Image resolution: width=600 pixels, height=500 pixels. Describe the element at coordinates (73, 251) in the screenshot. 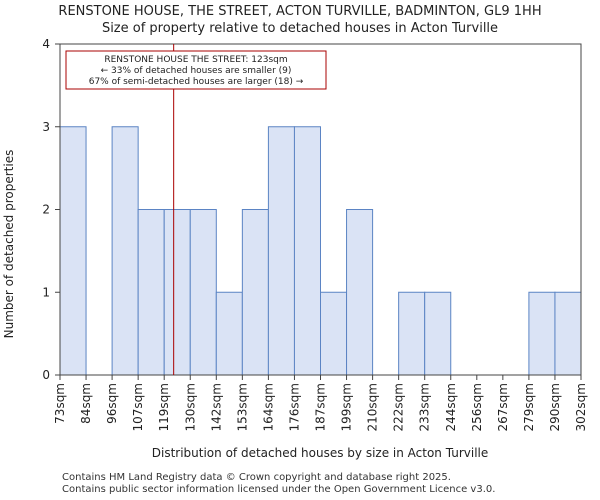

I see `bar-73sqm` at that location.